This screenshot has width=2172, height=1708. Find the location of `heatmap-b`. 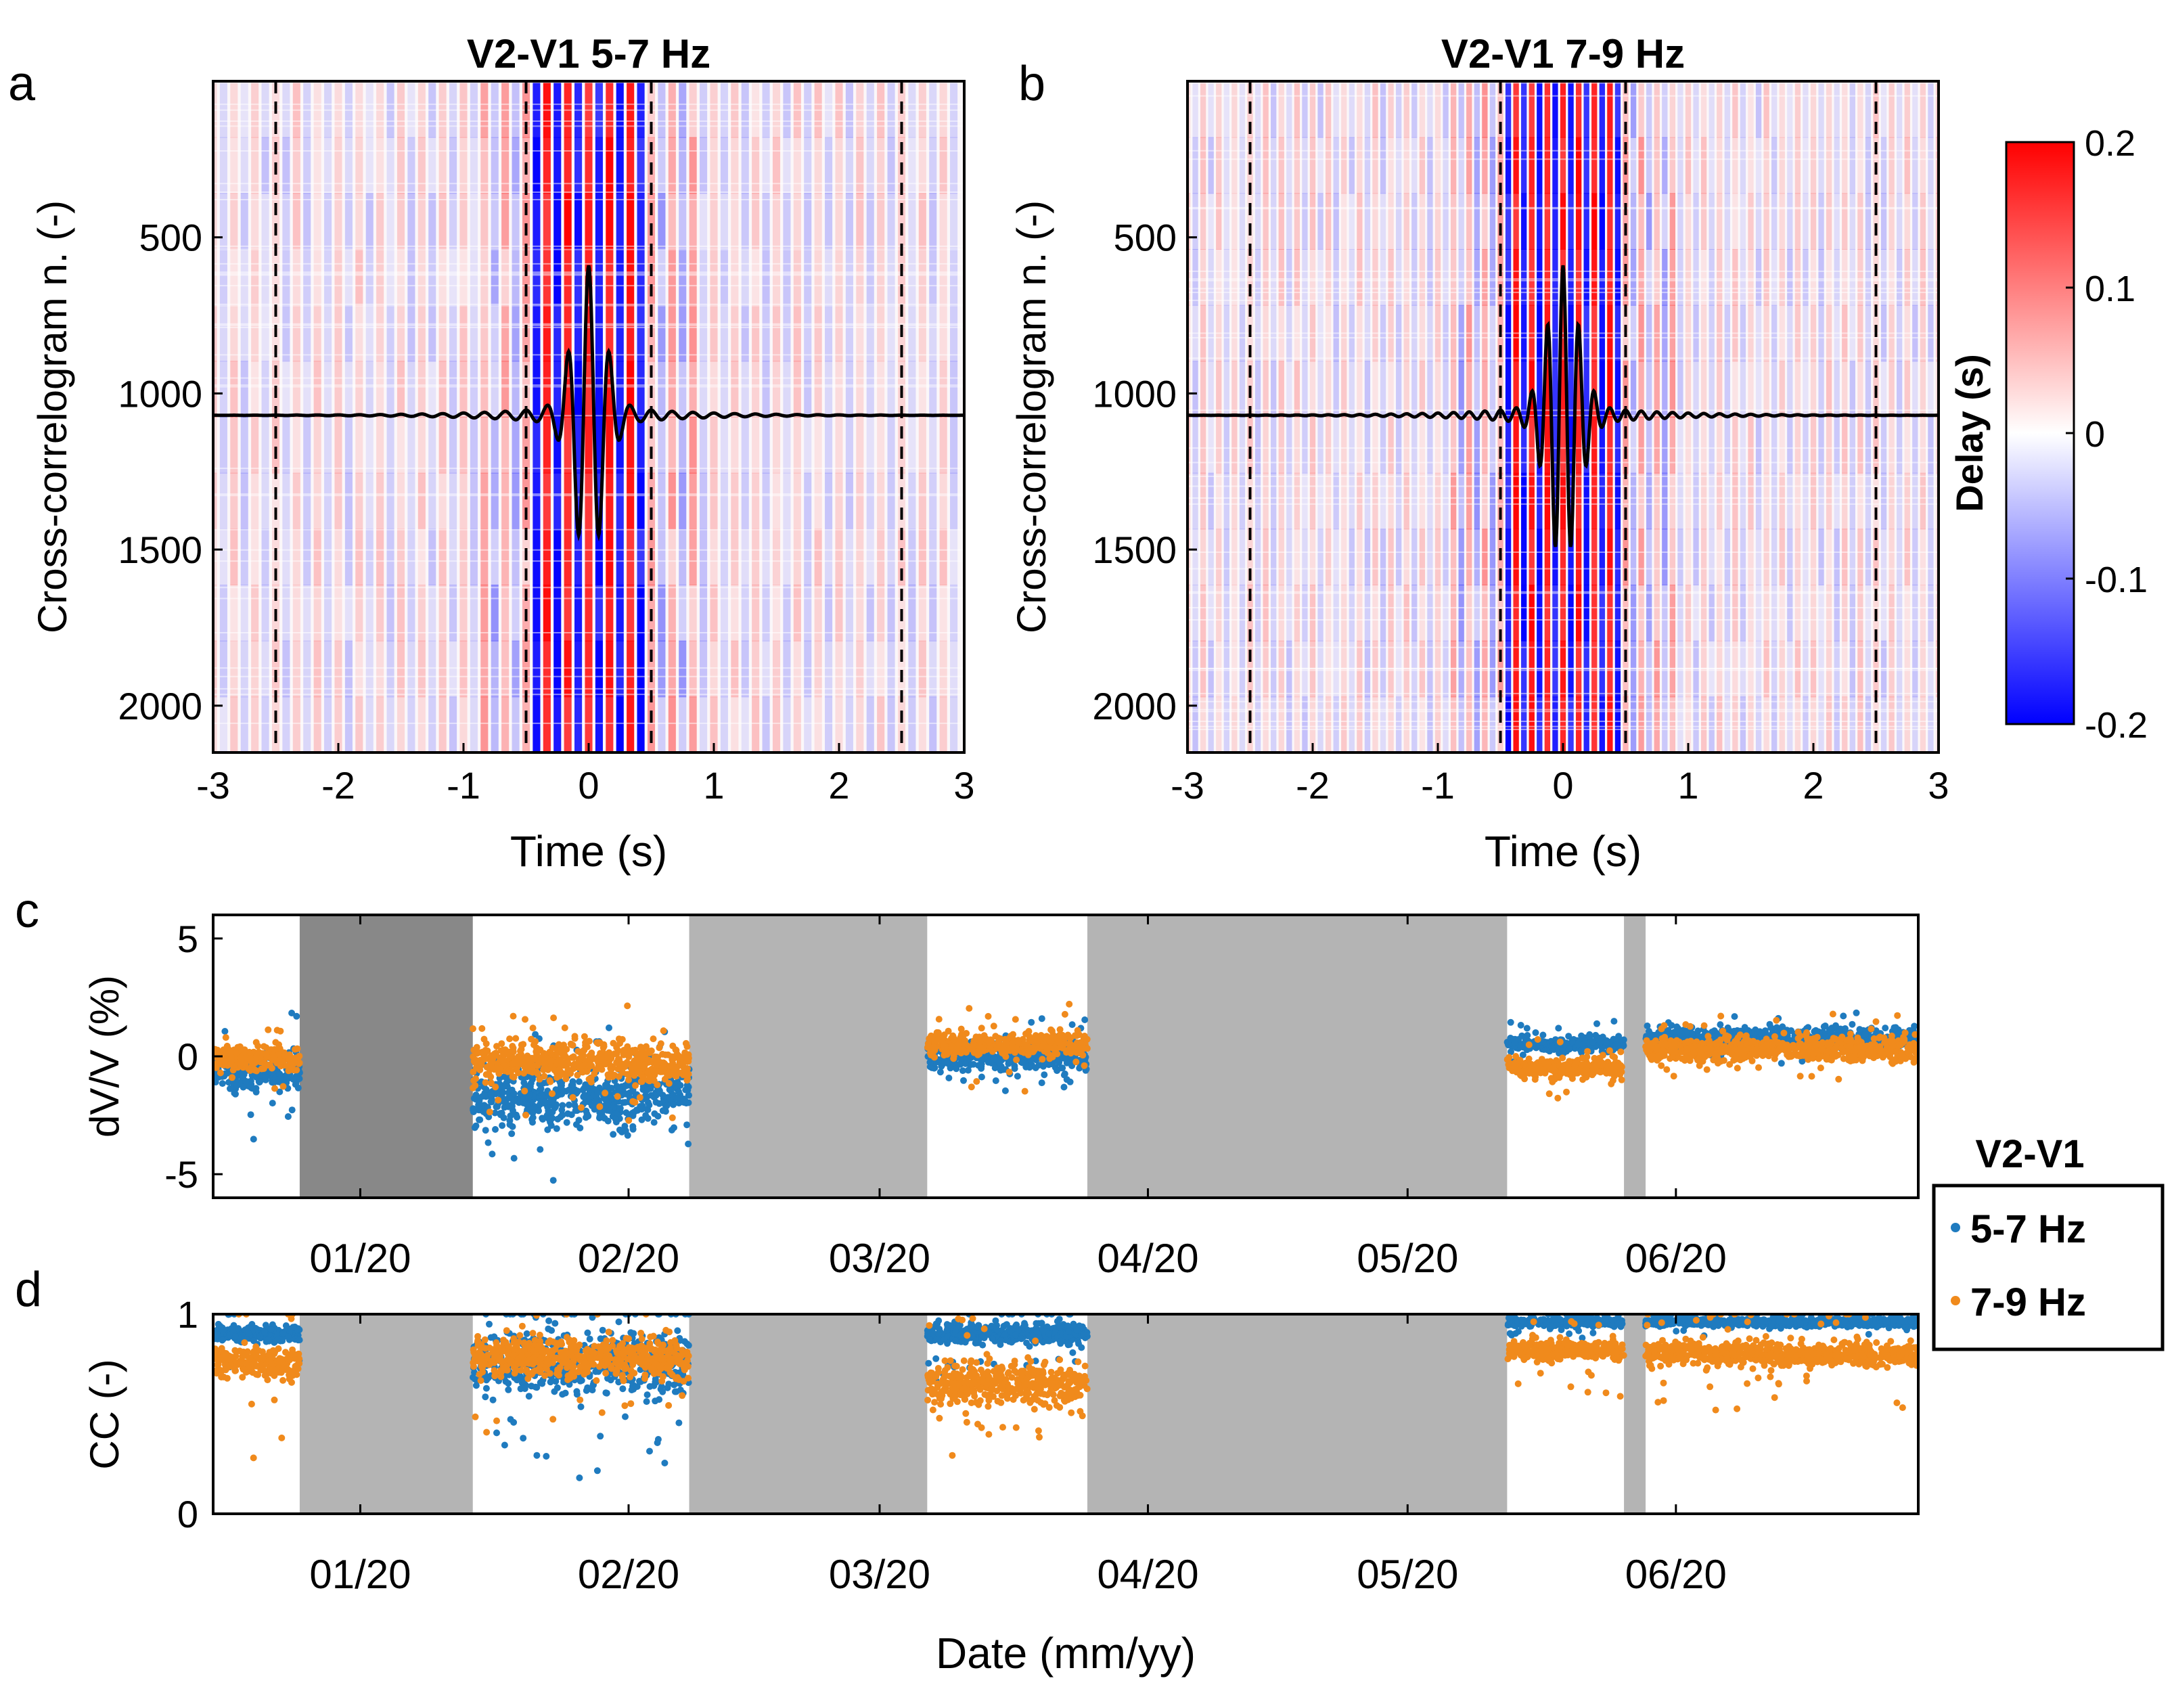

heatmap-b is located at coordinates (1563, 417).